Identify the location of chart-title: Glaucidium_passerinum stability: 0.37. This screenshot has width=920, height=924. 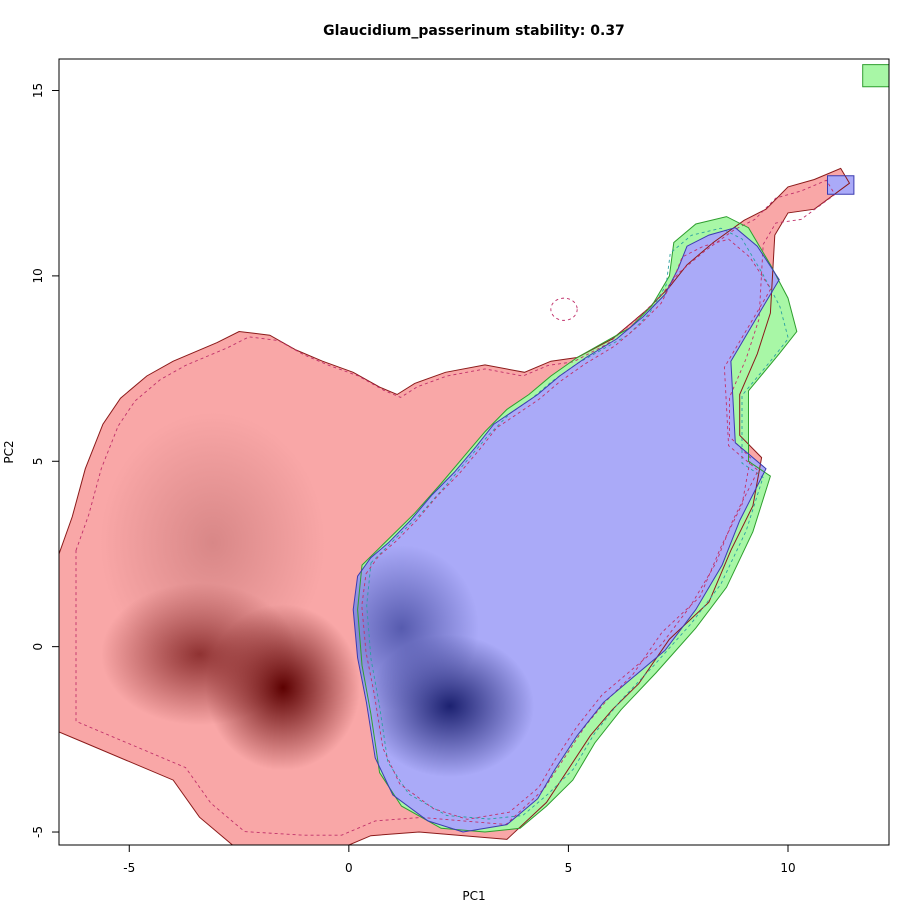
(474, 31).